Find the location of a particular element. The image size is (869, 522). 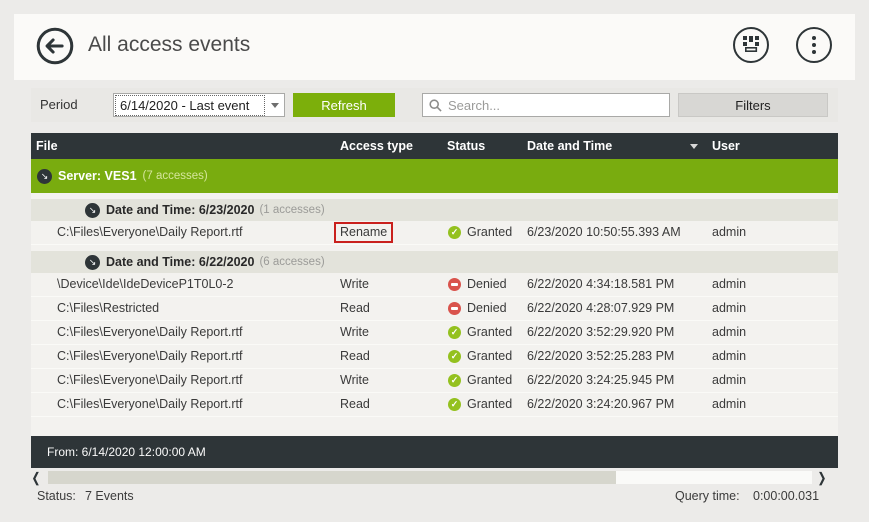

horizontal-scrollbar: ❬ ❭ is located at coordinates (434, 478).